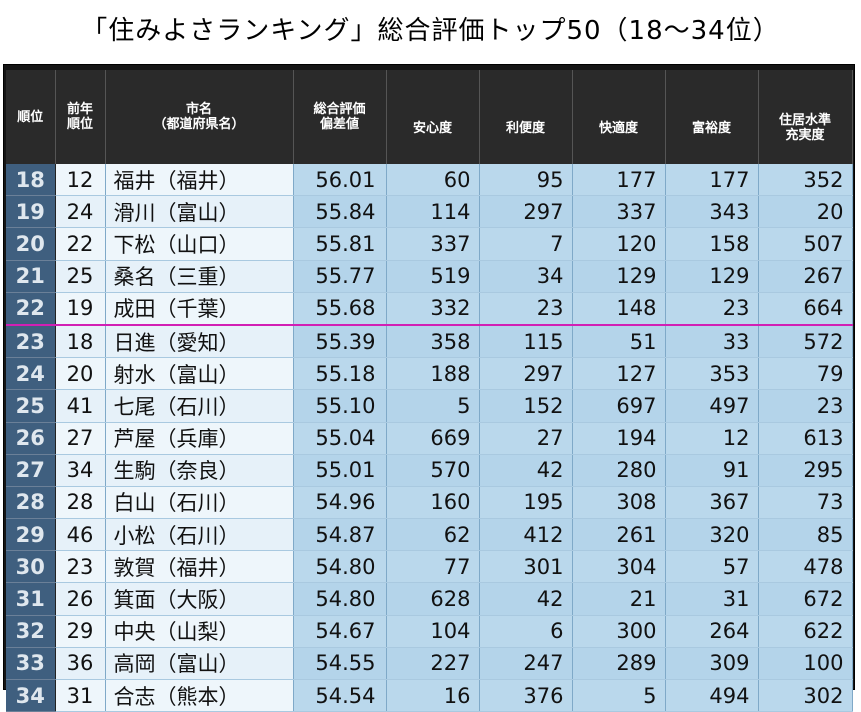 The width and height of the screenshot is (861, 712). I want to click on convenience-cell: 247, so click(526, 664).